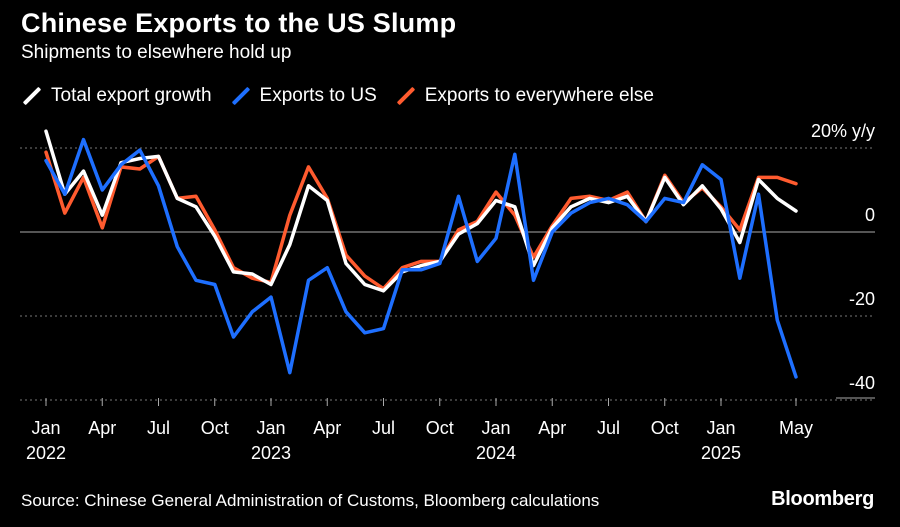 The width and height of the screenshot is (900, 527). I want to click on legend-label-elsewhere: Exports to everywhere else, so click(539, 95).